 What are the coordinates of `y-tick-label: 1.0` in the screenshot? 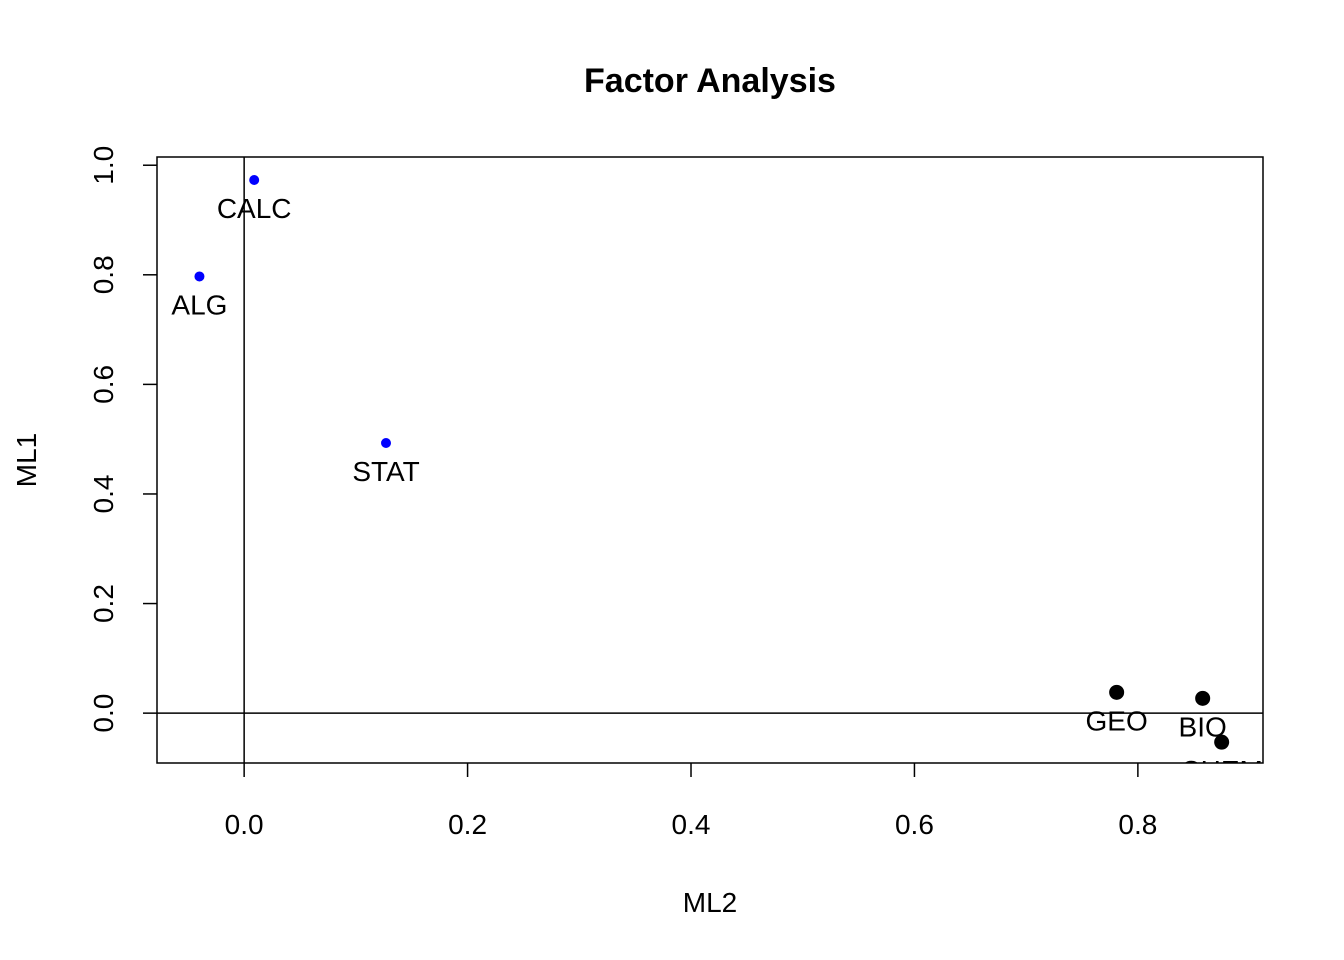 It's located at (103, 165).